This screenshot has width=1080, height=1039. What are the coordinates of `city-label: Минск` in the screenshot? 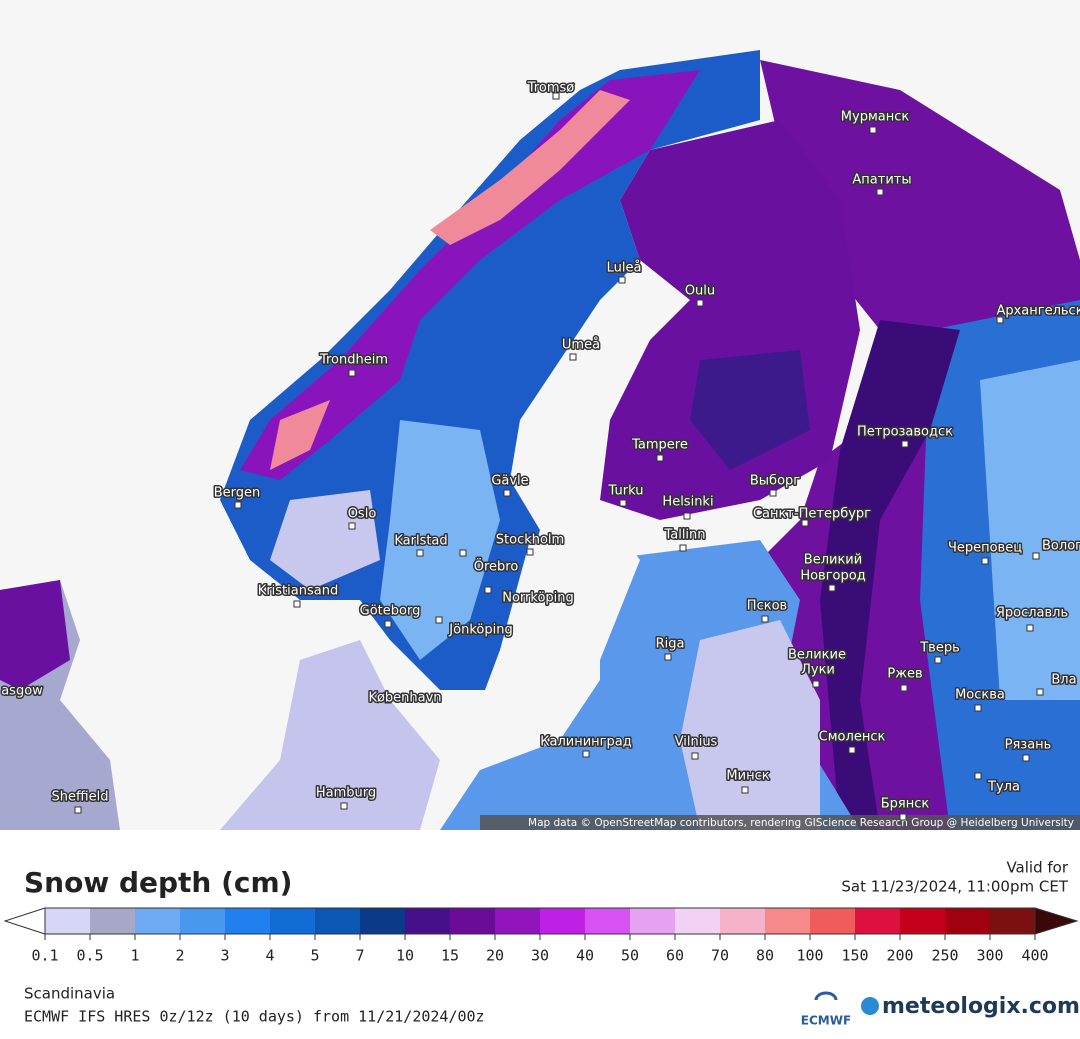 It's located at (747, 776).